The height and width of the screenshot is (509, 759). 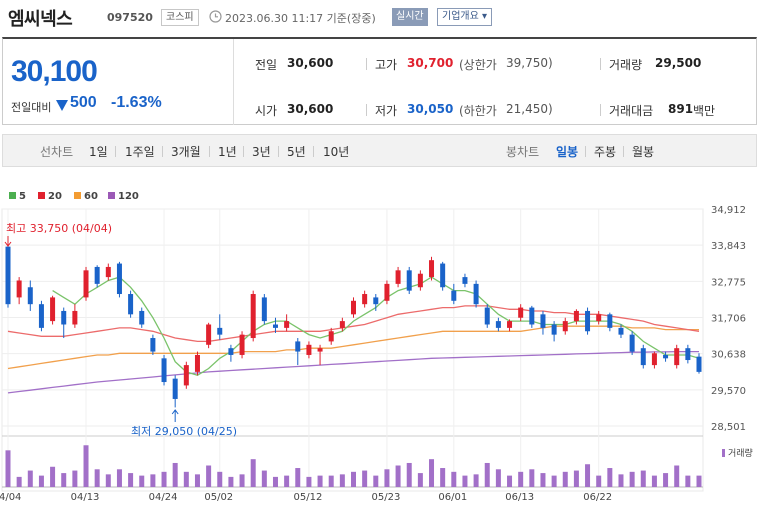 What do you see at coordinates (386, 497) in the screenshot?
I see `x-tick-label: 05/23` at bounding box center [386, 497].